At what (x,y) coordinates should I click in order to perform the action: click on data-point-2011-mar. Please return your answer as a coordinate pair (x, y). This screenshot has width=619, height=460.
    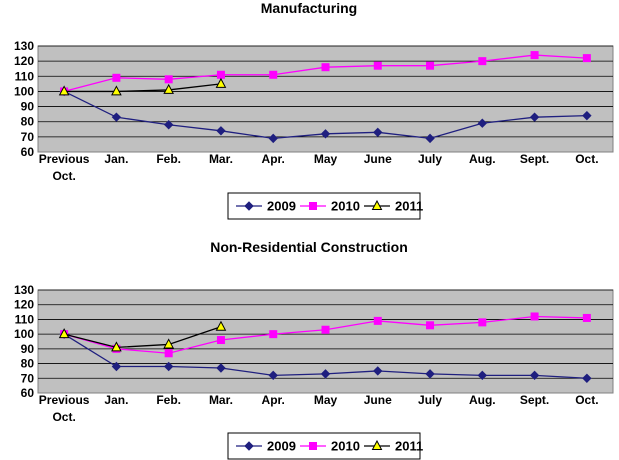
    Looking at the image, I should click on (221, 82).